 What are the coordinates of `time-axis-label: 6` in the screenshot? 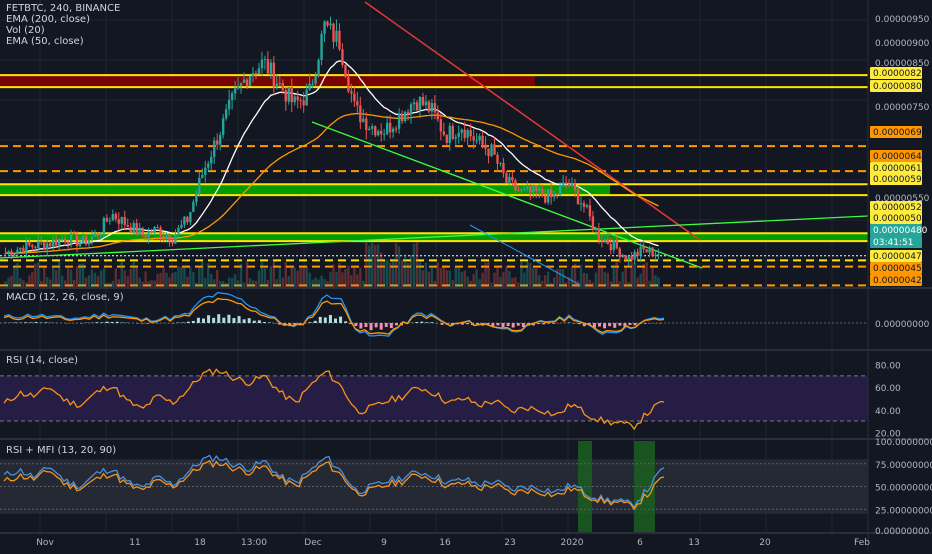 It's located at (640, 543).